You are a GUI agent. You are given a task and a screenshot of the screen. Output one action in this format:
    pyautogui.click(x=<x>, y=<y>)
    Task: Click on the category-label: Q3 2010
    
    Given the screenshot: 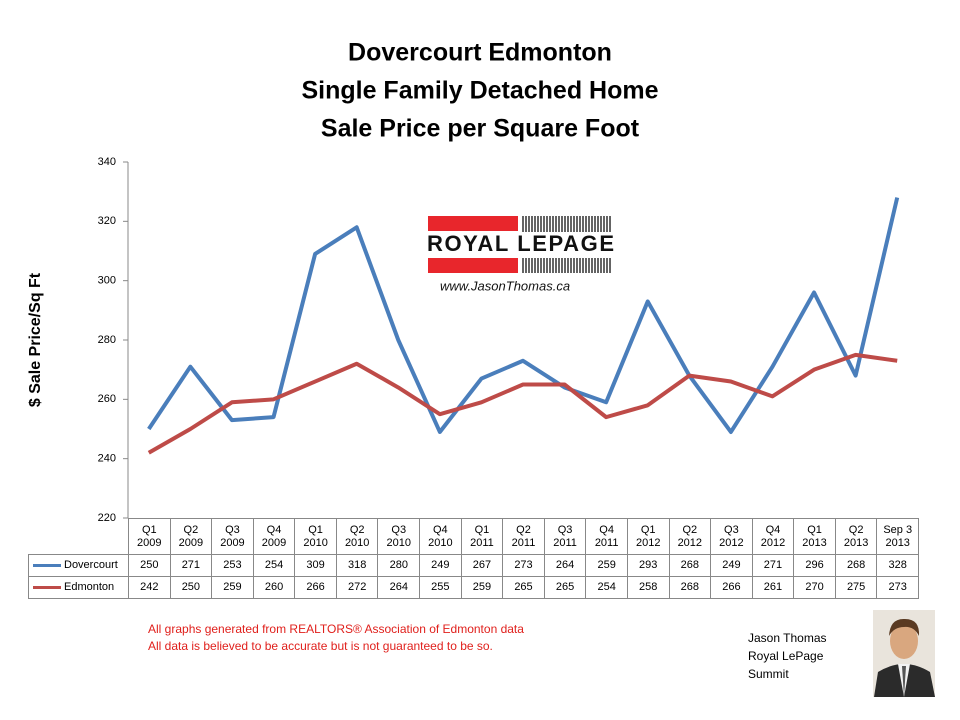 What is the action you would take?
    pyautogui.click(x=399, y=536)
    